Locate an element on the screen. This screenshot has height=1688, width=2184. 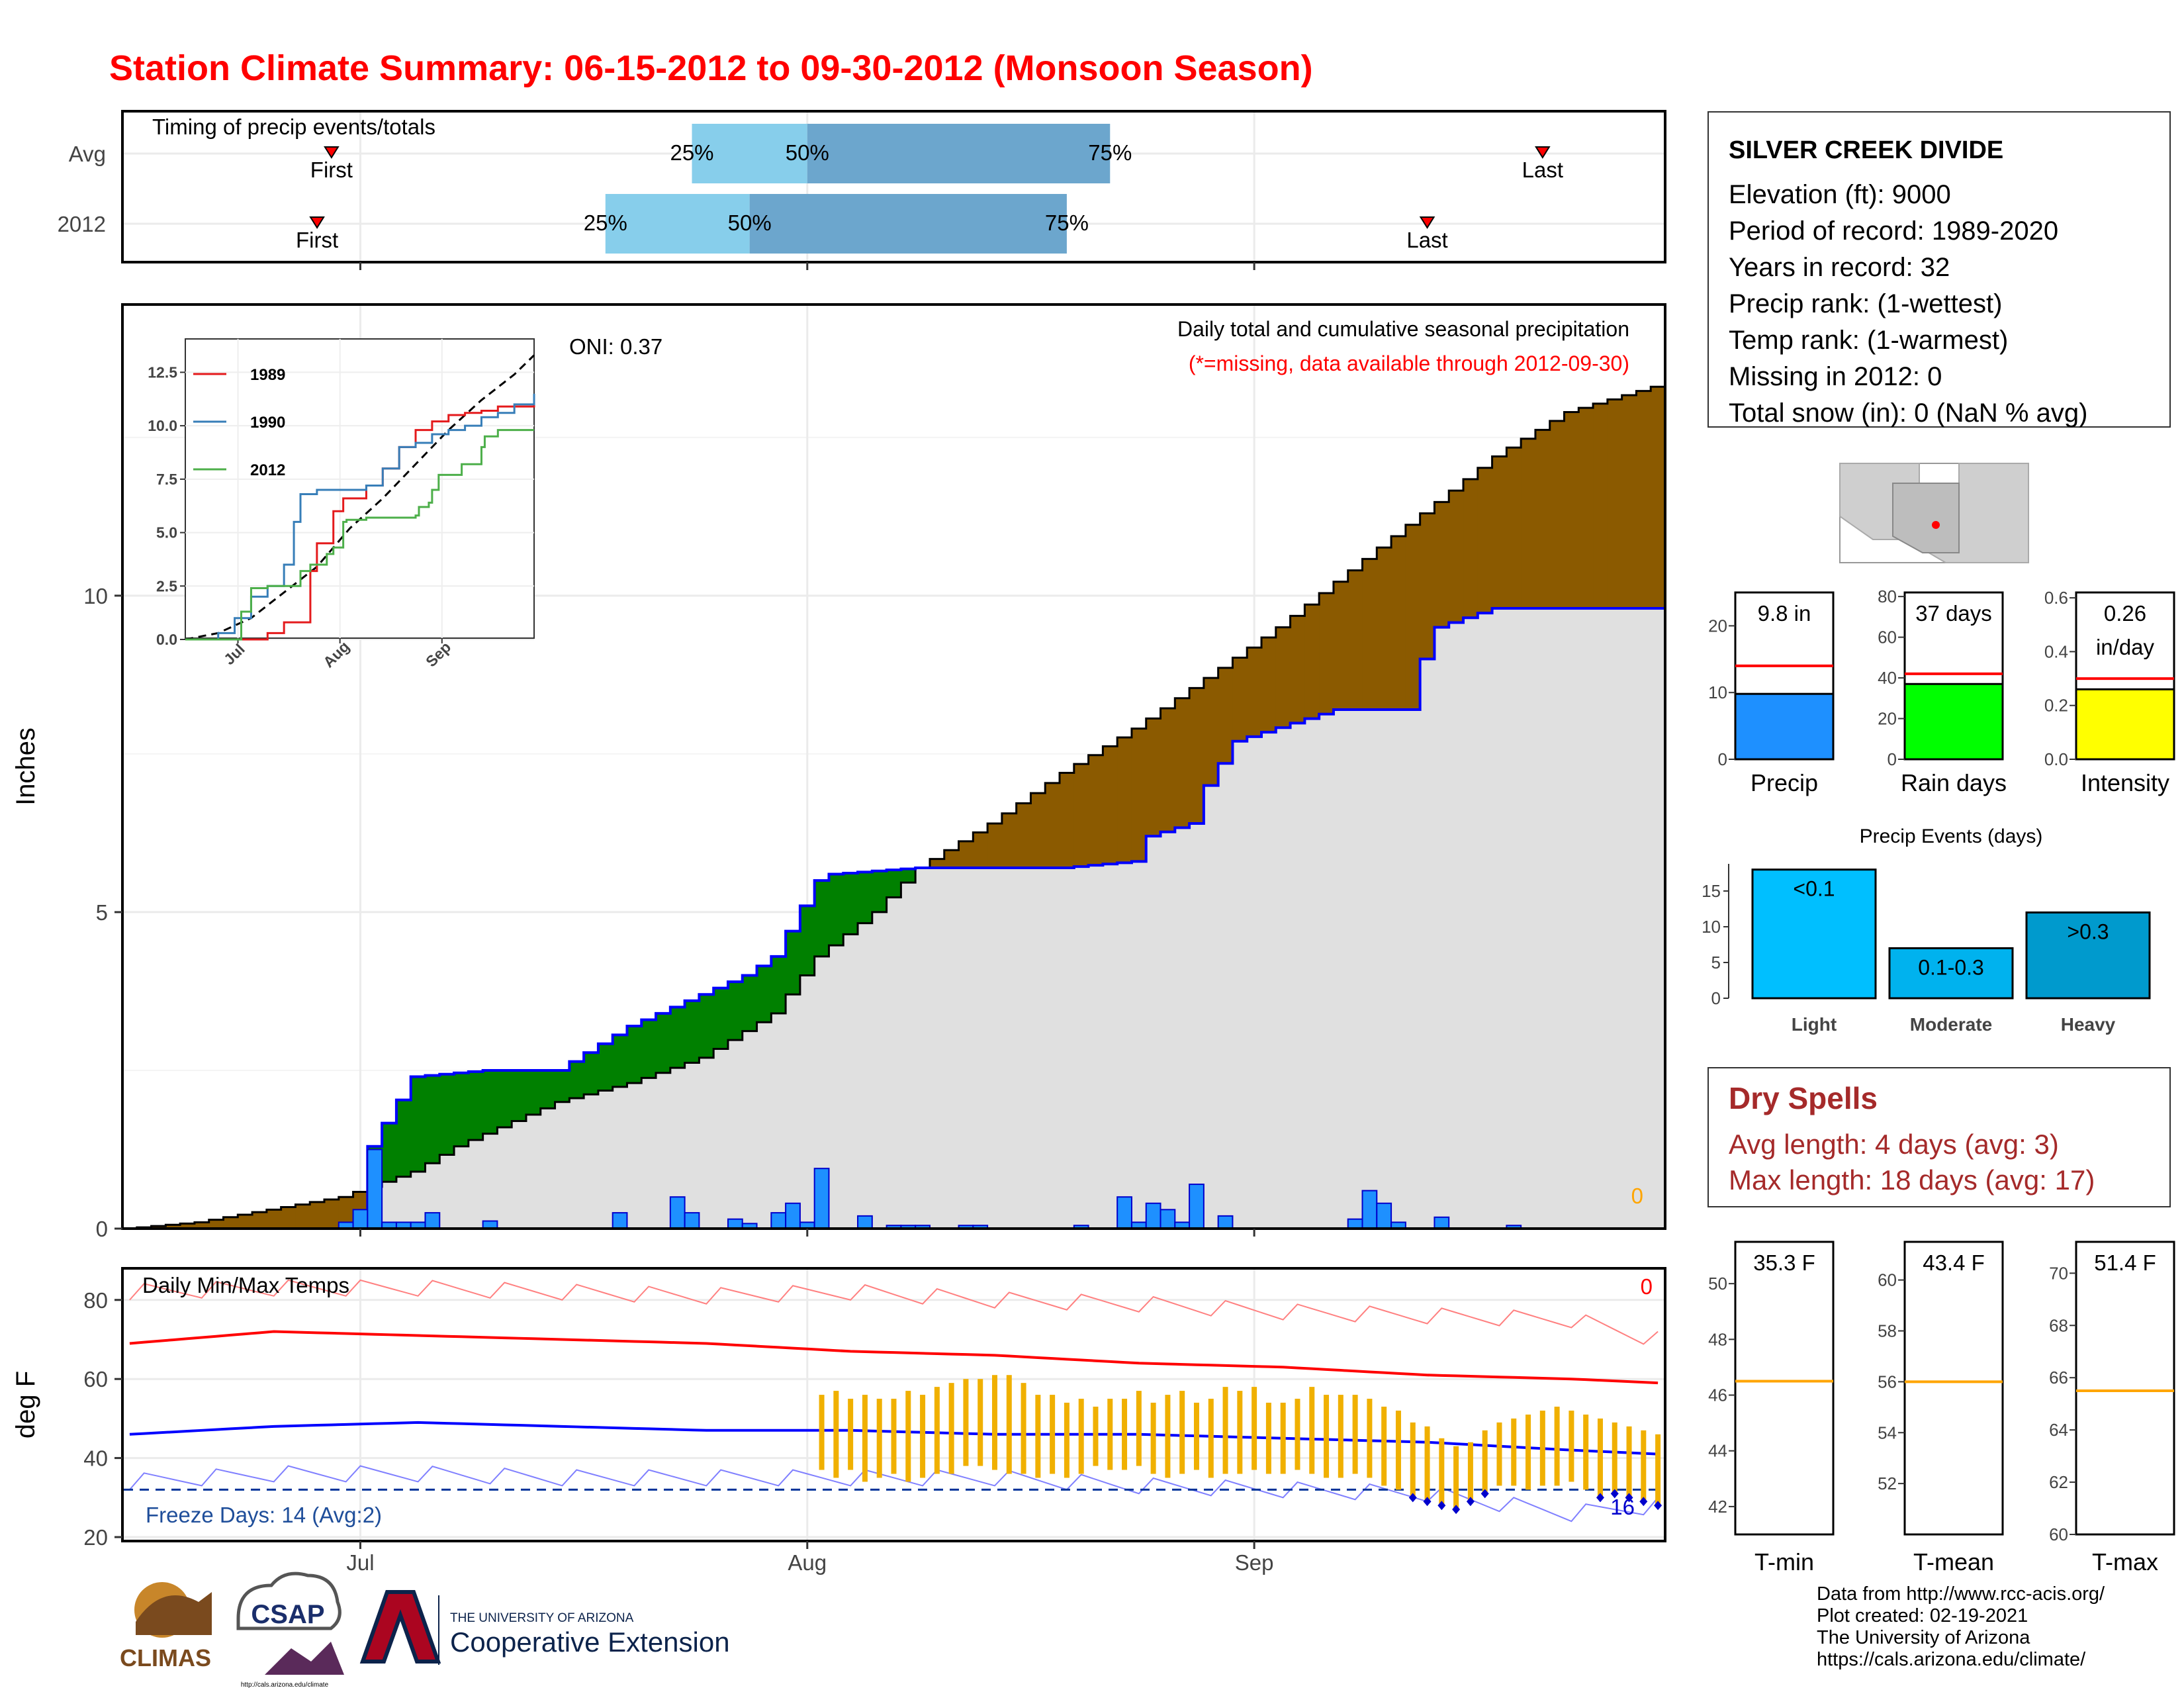
totals-ytick-label-2-3: 0.6 is located at coordinates (2056, 598).